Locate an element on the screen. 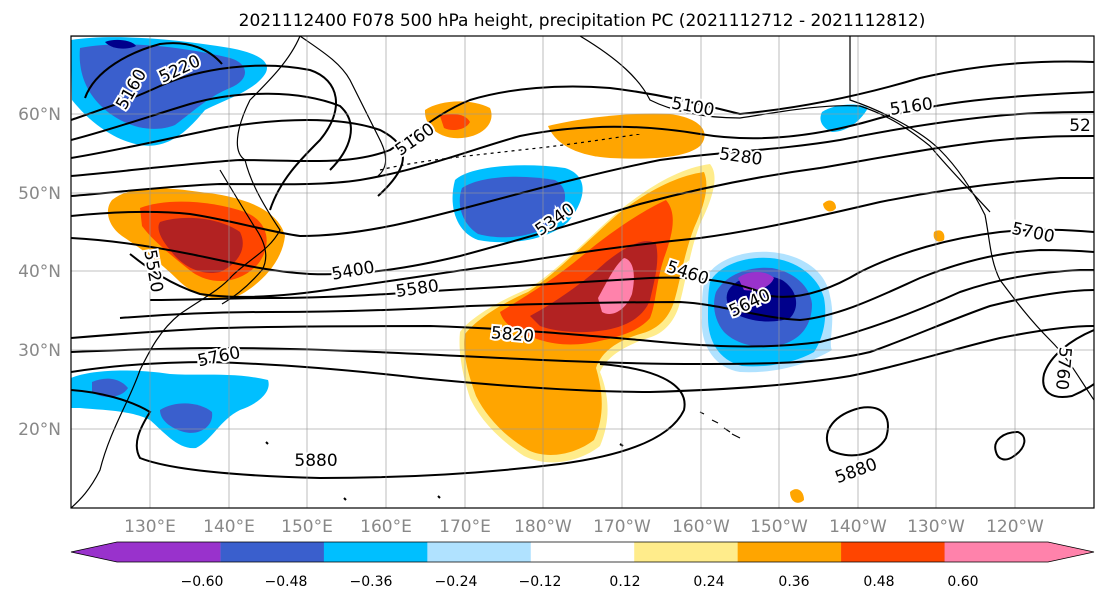 This screenshot has width=1105, height=601. lon-label: 140°E is located at coordinates (229, 527).